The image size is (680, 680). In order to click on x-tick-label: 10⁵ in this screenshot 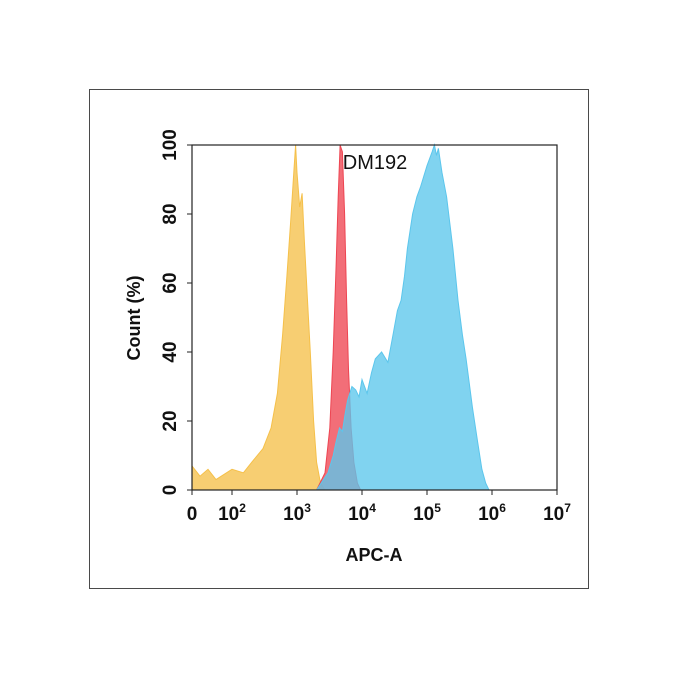, I will do `click(427, 513)`.